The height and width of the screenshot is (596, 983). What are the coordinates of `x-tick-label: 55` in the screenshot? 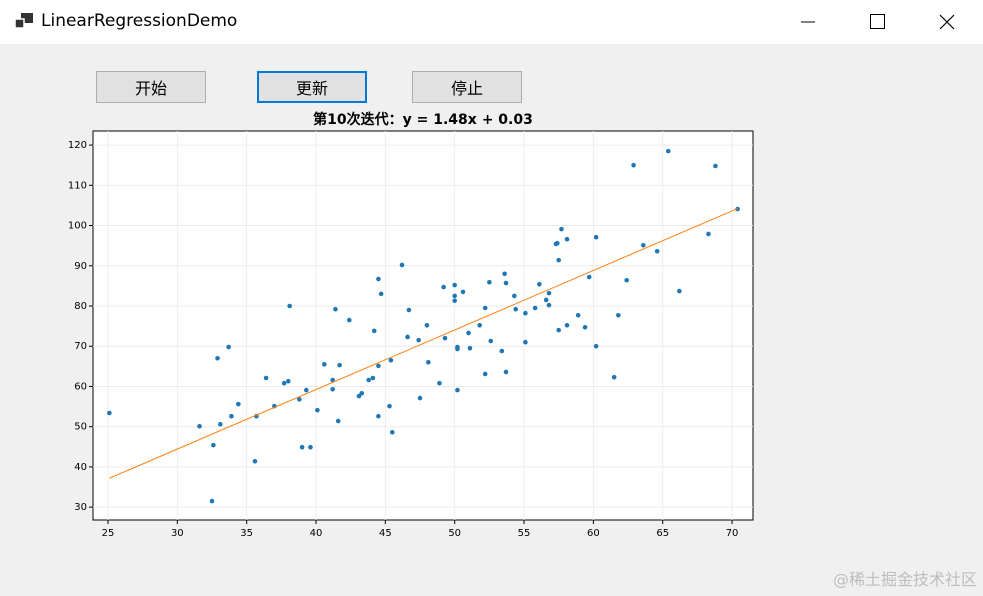 It's located at (524, 533).